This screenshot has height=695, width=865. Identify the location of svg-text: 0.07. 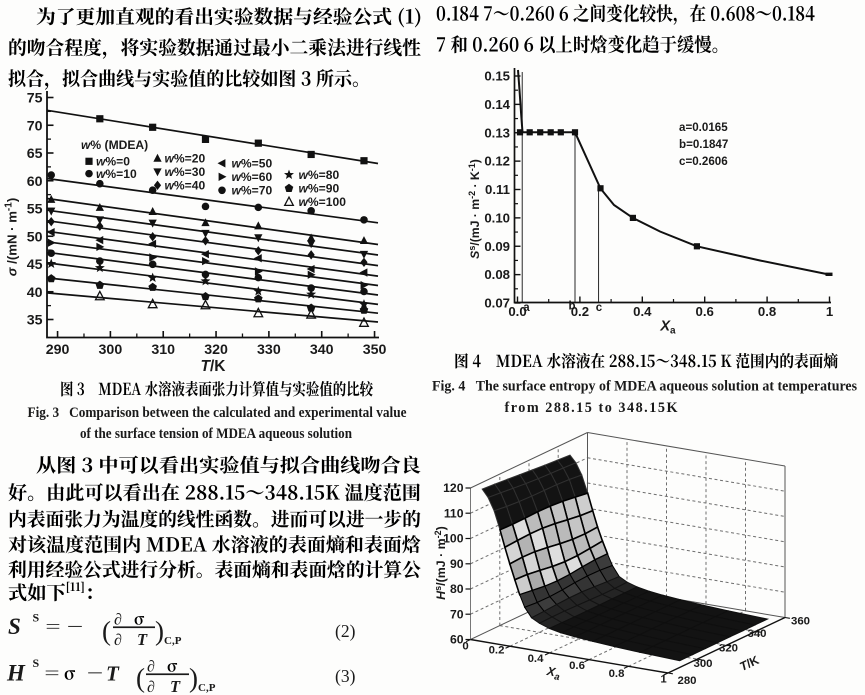
(497, 303).